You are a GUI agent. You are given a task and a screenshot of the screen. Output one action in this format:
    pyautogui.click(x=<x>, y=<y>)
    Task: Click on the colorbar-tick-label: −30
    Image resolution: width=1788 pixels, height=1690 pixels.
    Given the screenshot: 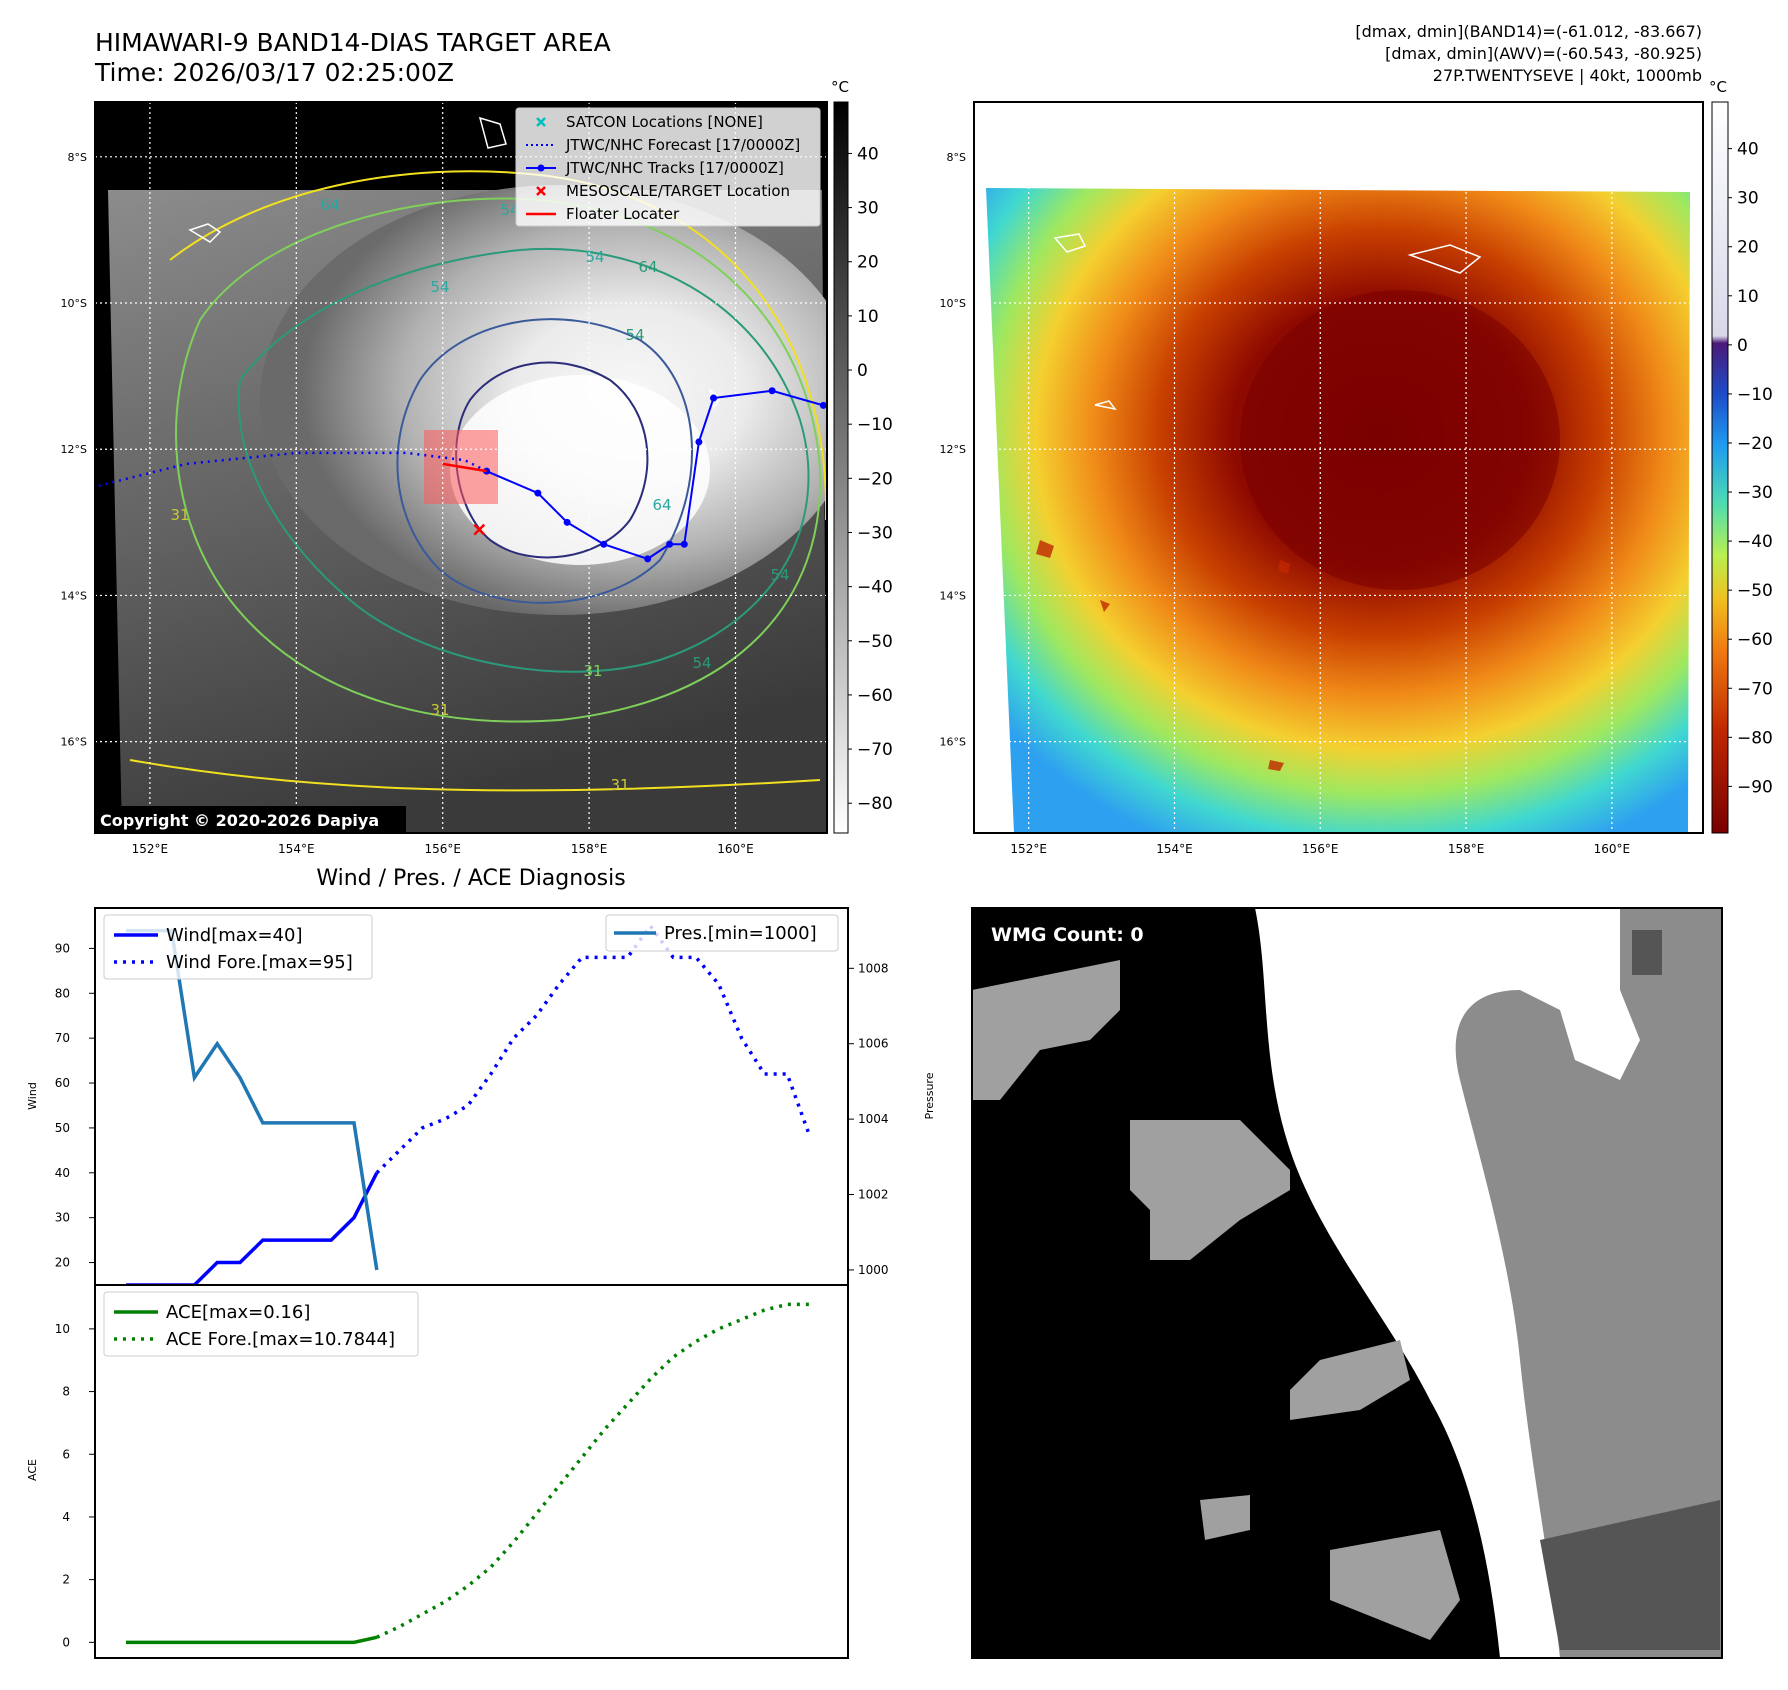 What is the action you would take?
    pyautogui.click(x=875, y=533)
    